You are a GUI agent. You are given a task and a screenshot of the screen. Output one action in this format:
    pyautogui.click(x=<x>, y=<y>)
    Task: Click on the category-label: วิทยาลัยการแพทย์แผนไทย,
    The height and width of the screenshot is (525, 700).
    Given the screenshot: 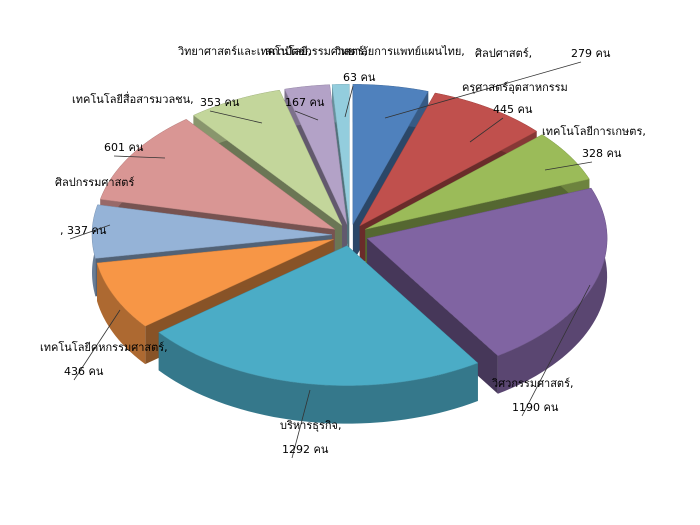 What is the action you would take?
    pyautogui.click(x=399, y=51)
    